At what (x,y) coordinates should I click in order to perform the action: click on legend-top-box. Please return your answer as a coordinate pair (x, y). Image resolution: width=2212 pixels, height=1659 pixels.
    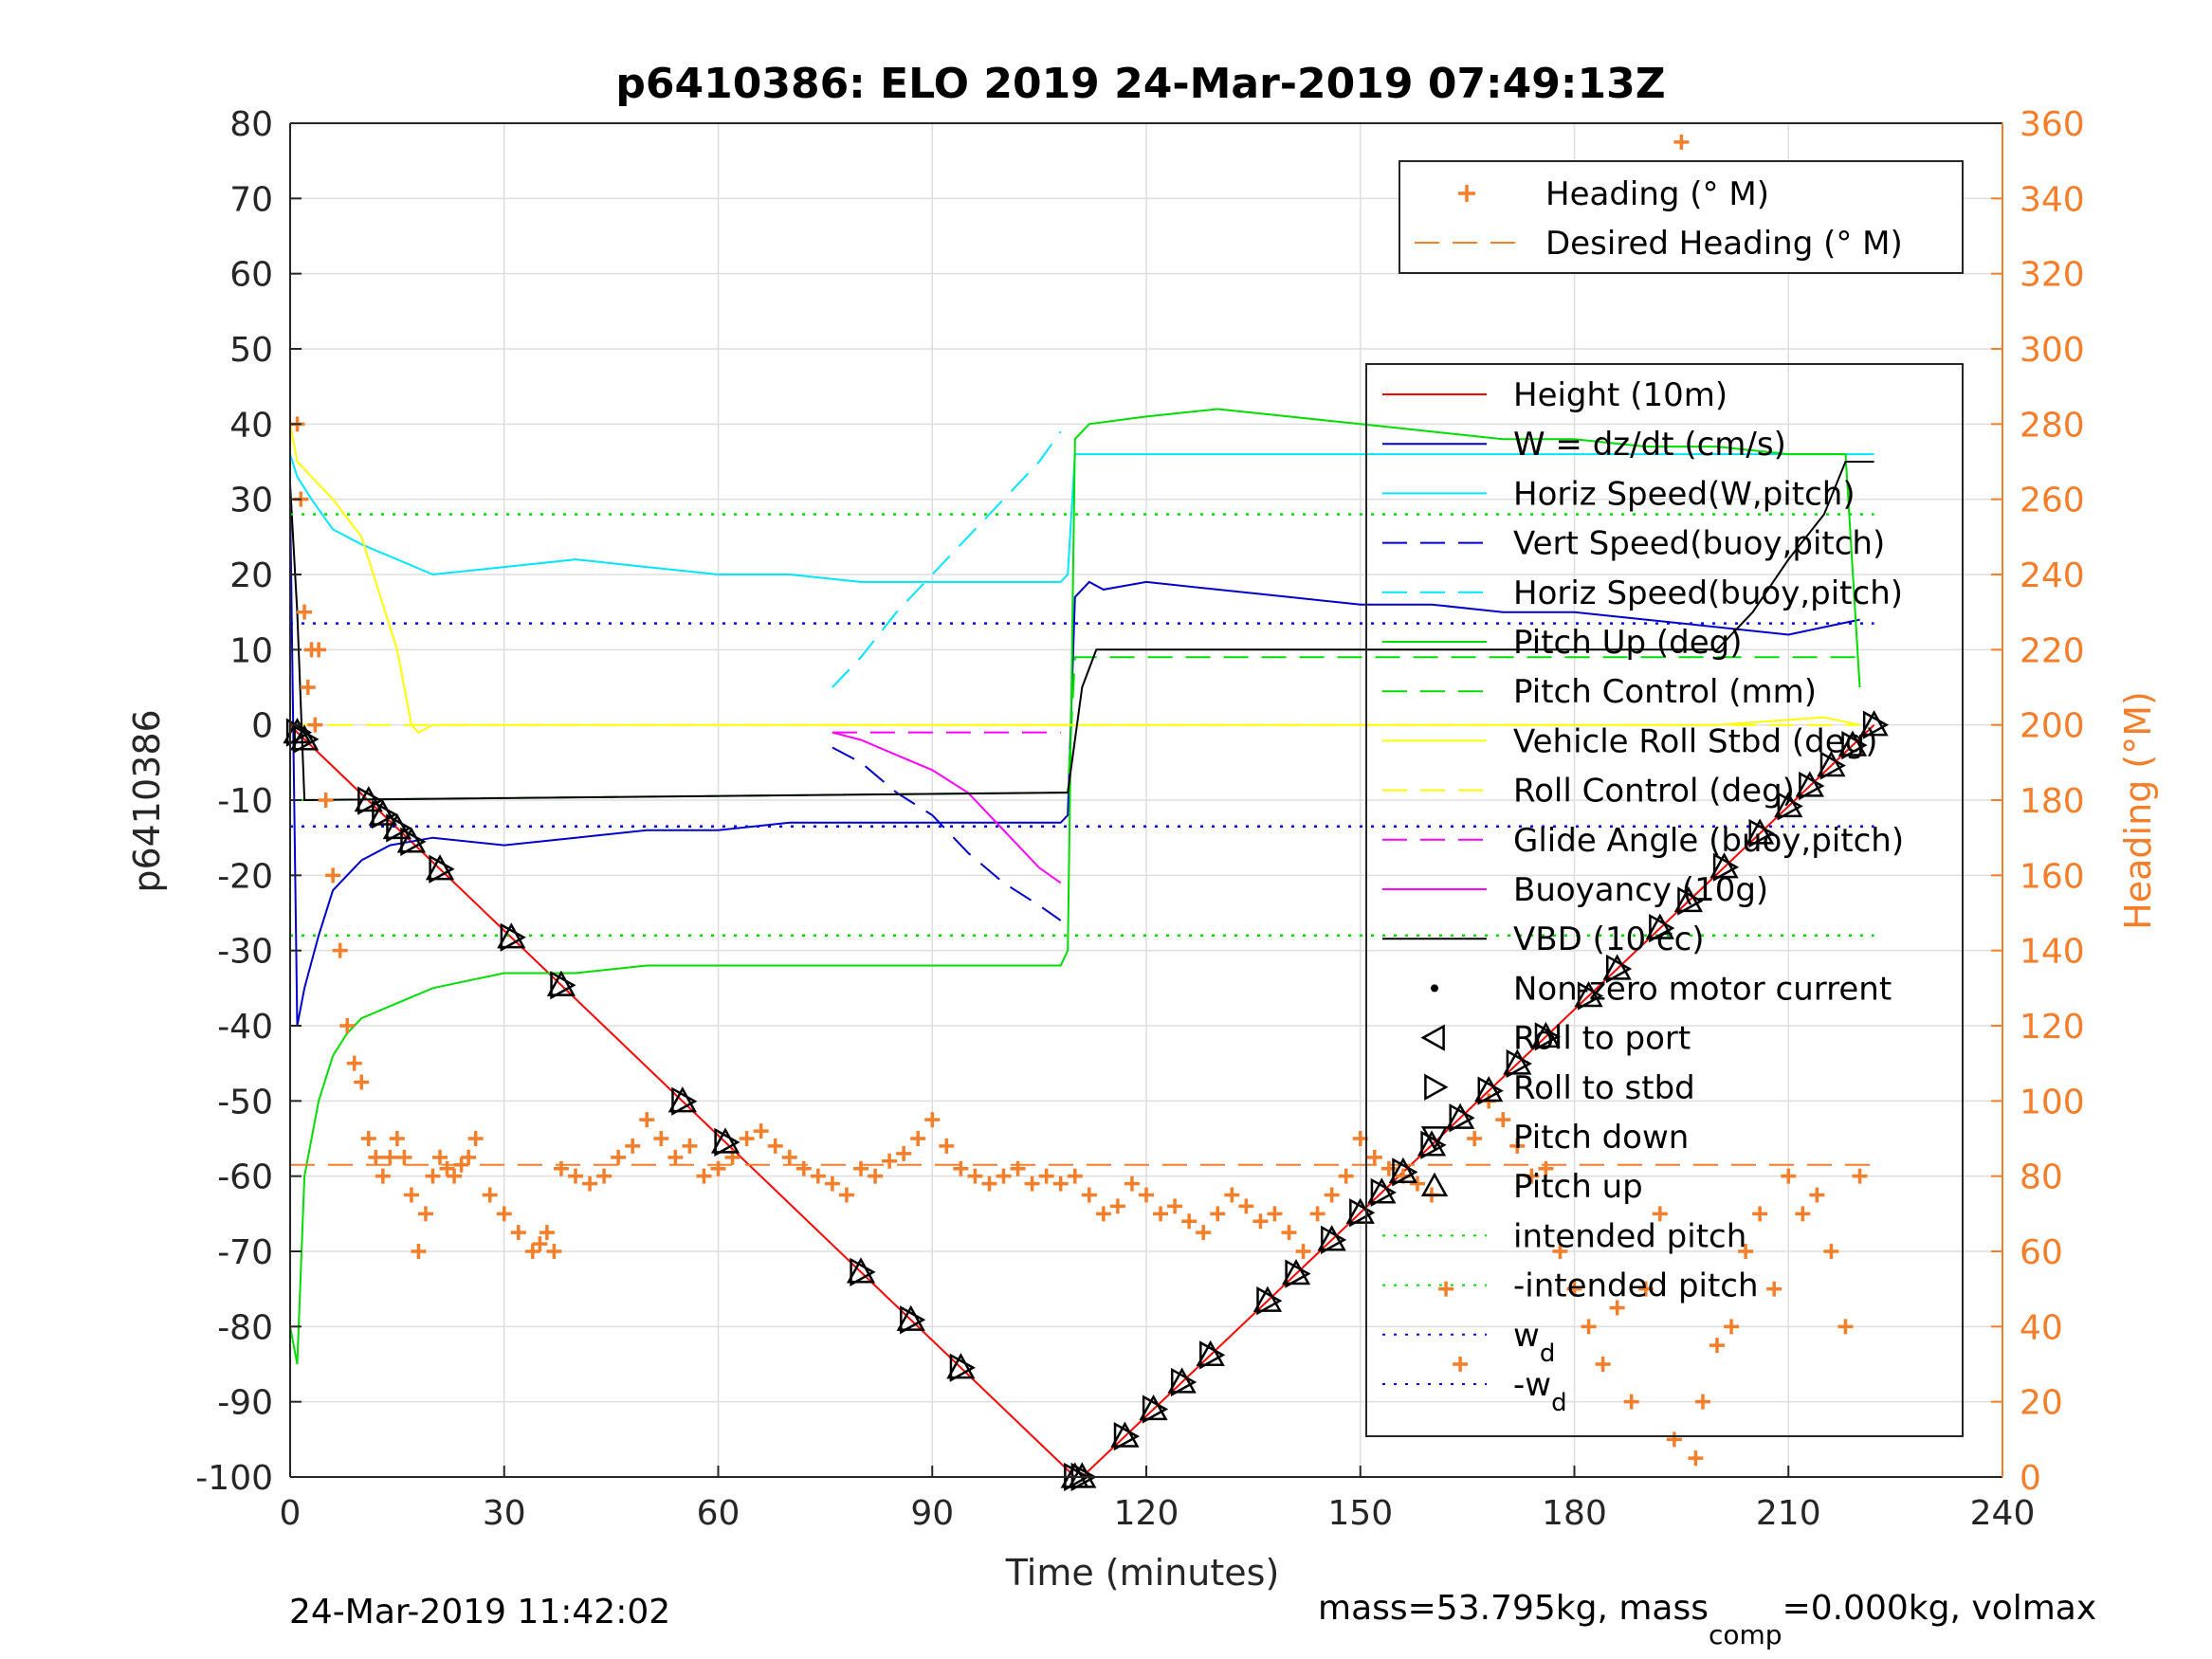
    Looking at the image, I should click on (1681, 217).